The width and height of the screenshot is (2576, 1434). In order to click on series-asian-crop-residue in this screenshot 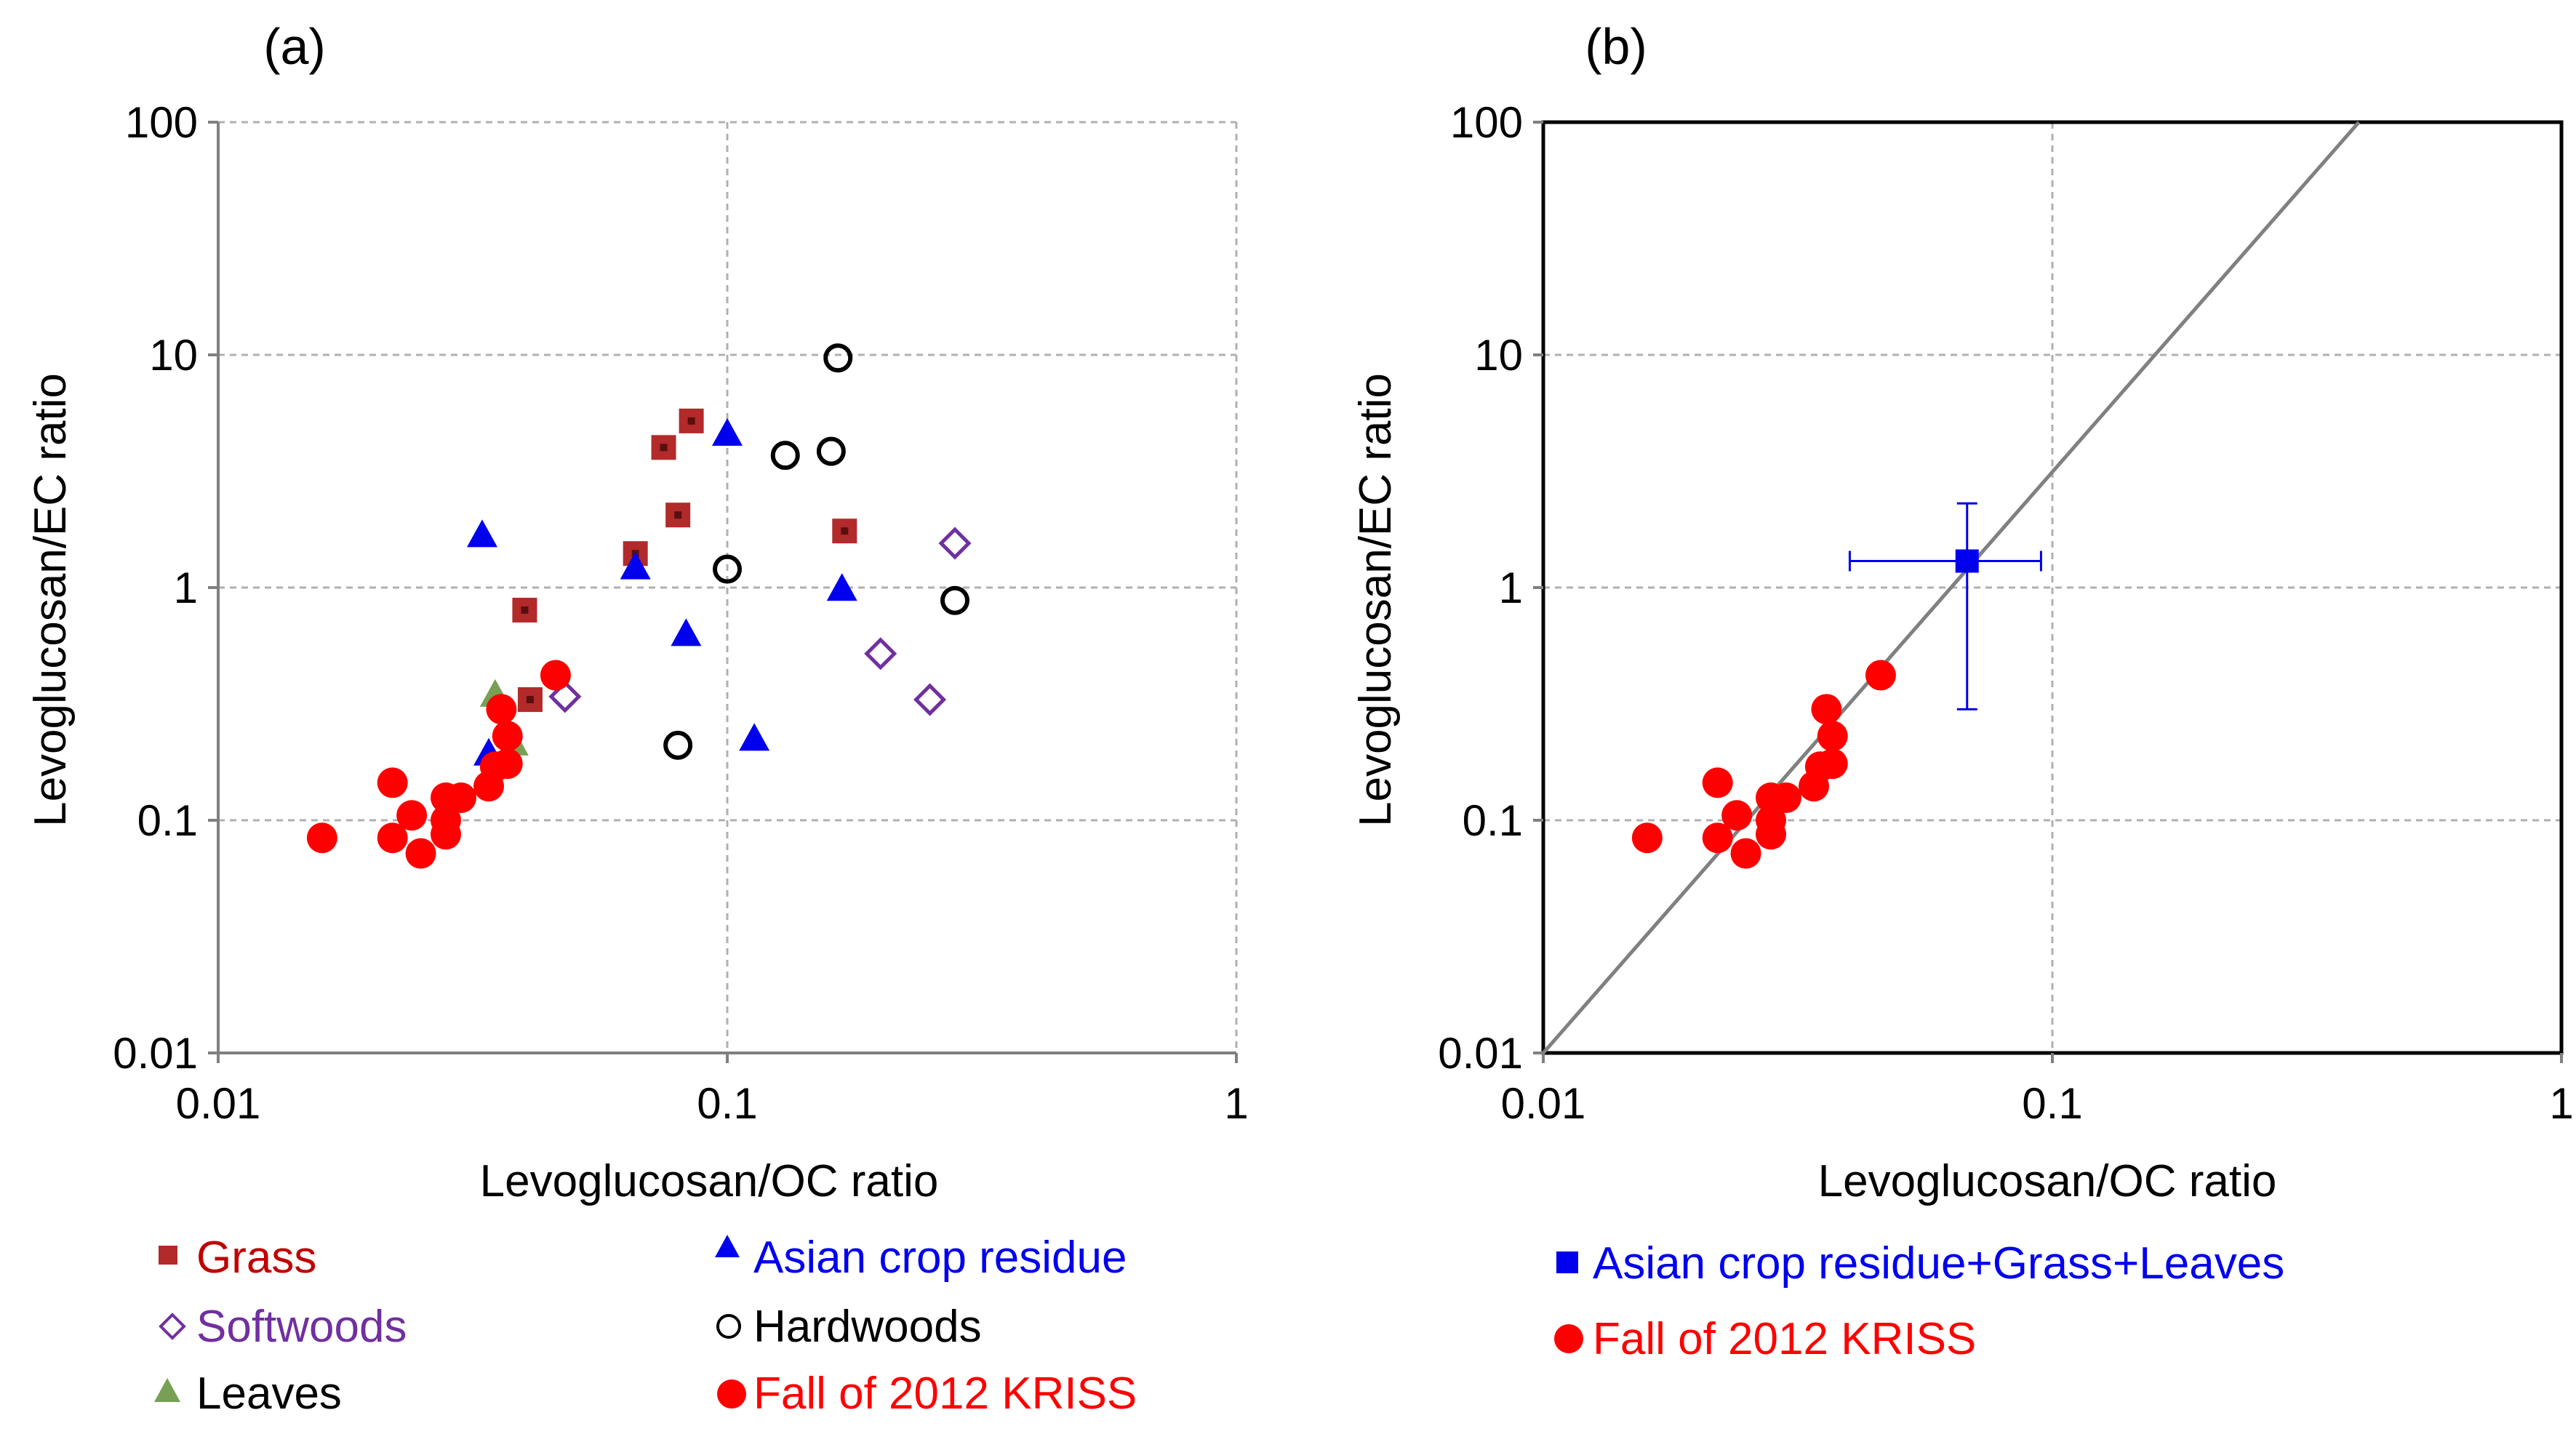, I will do `click(661, 591)`.